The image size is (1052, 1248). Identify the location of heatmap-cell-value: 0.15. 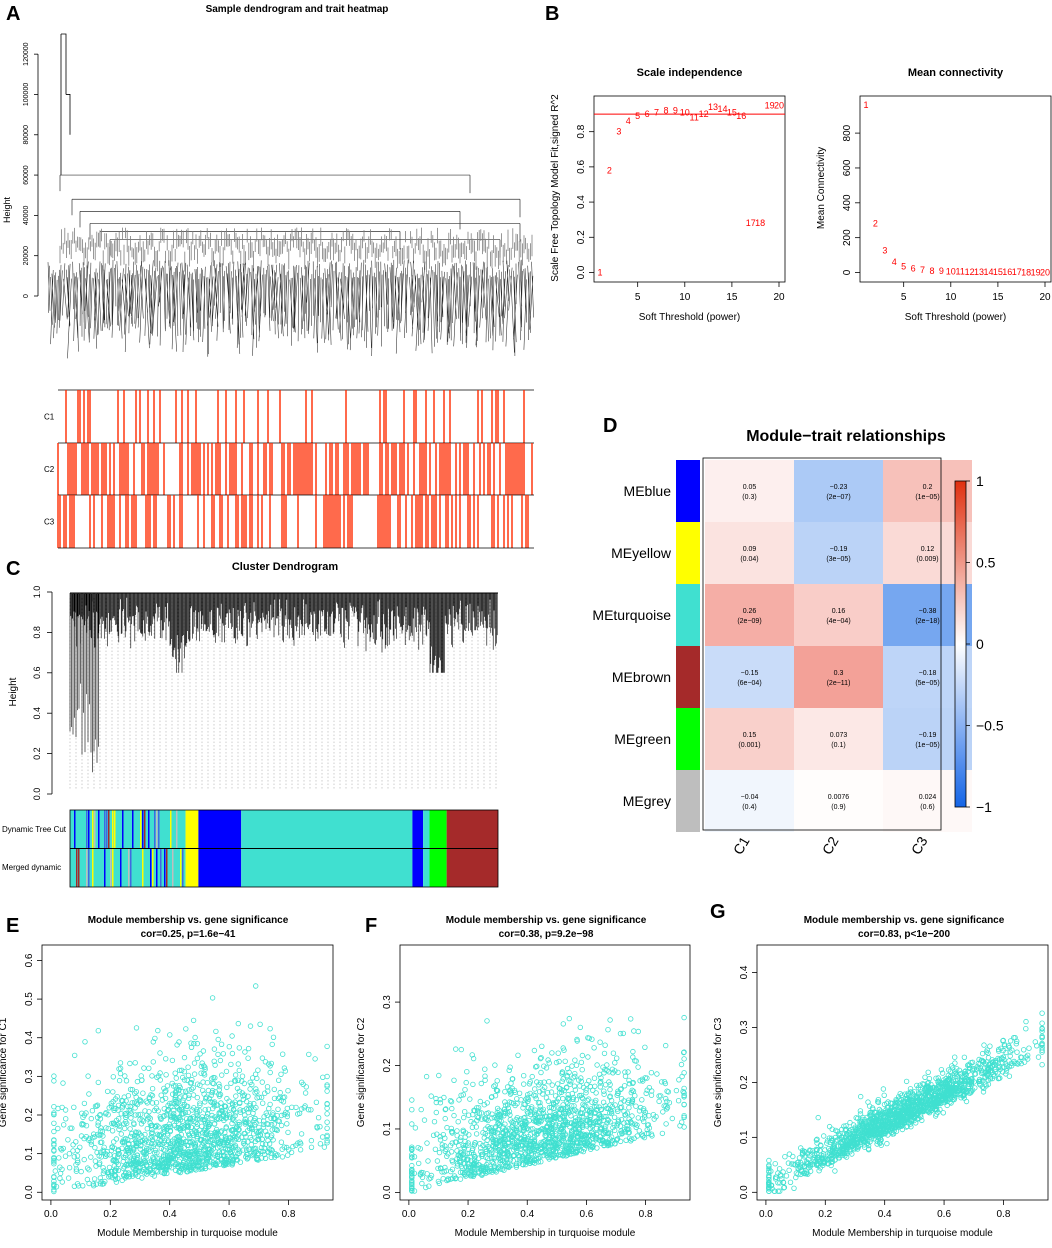
(750, 735).